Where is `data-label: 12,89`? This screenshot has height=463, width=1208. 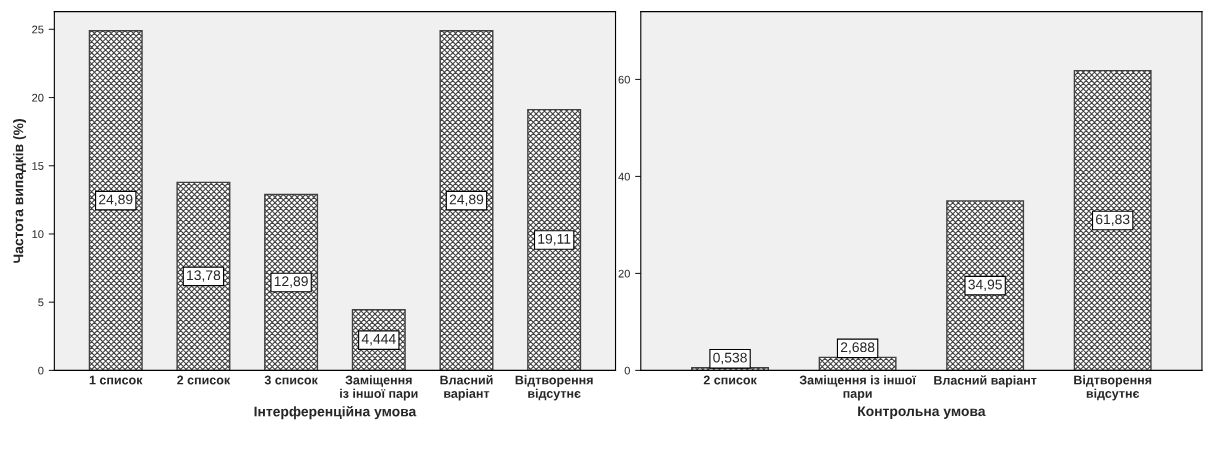 data-label: 12,89 is located at coordinates (291, 282).